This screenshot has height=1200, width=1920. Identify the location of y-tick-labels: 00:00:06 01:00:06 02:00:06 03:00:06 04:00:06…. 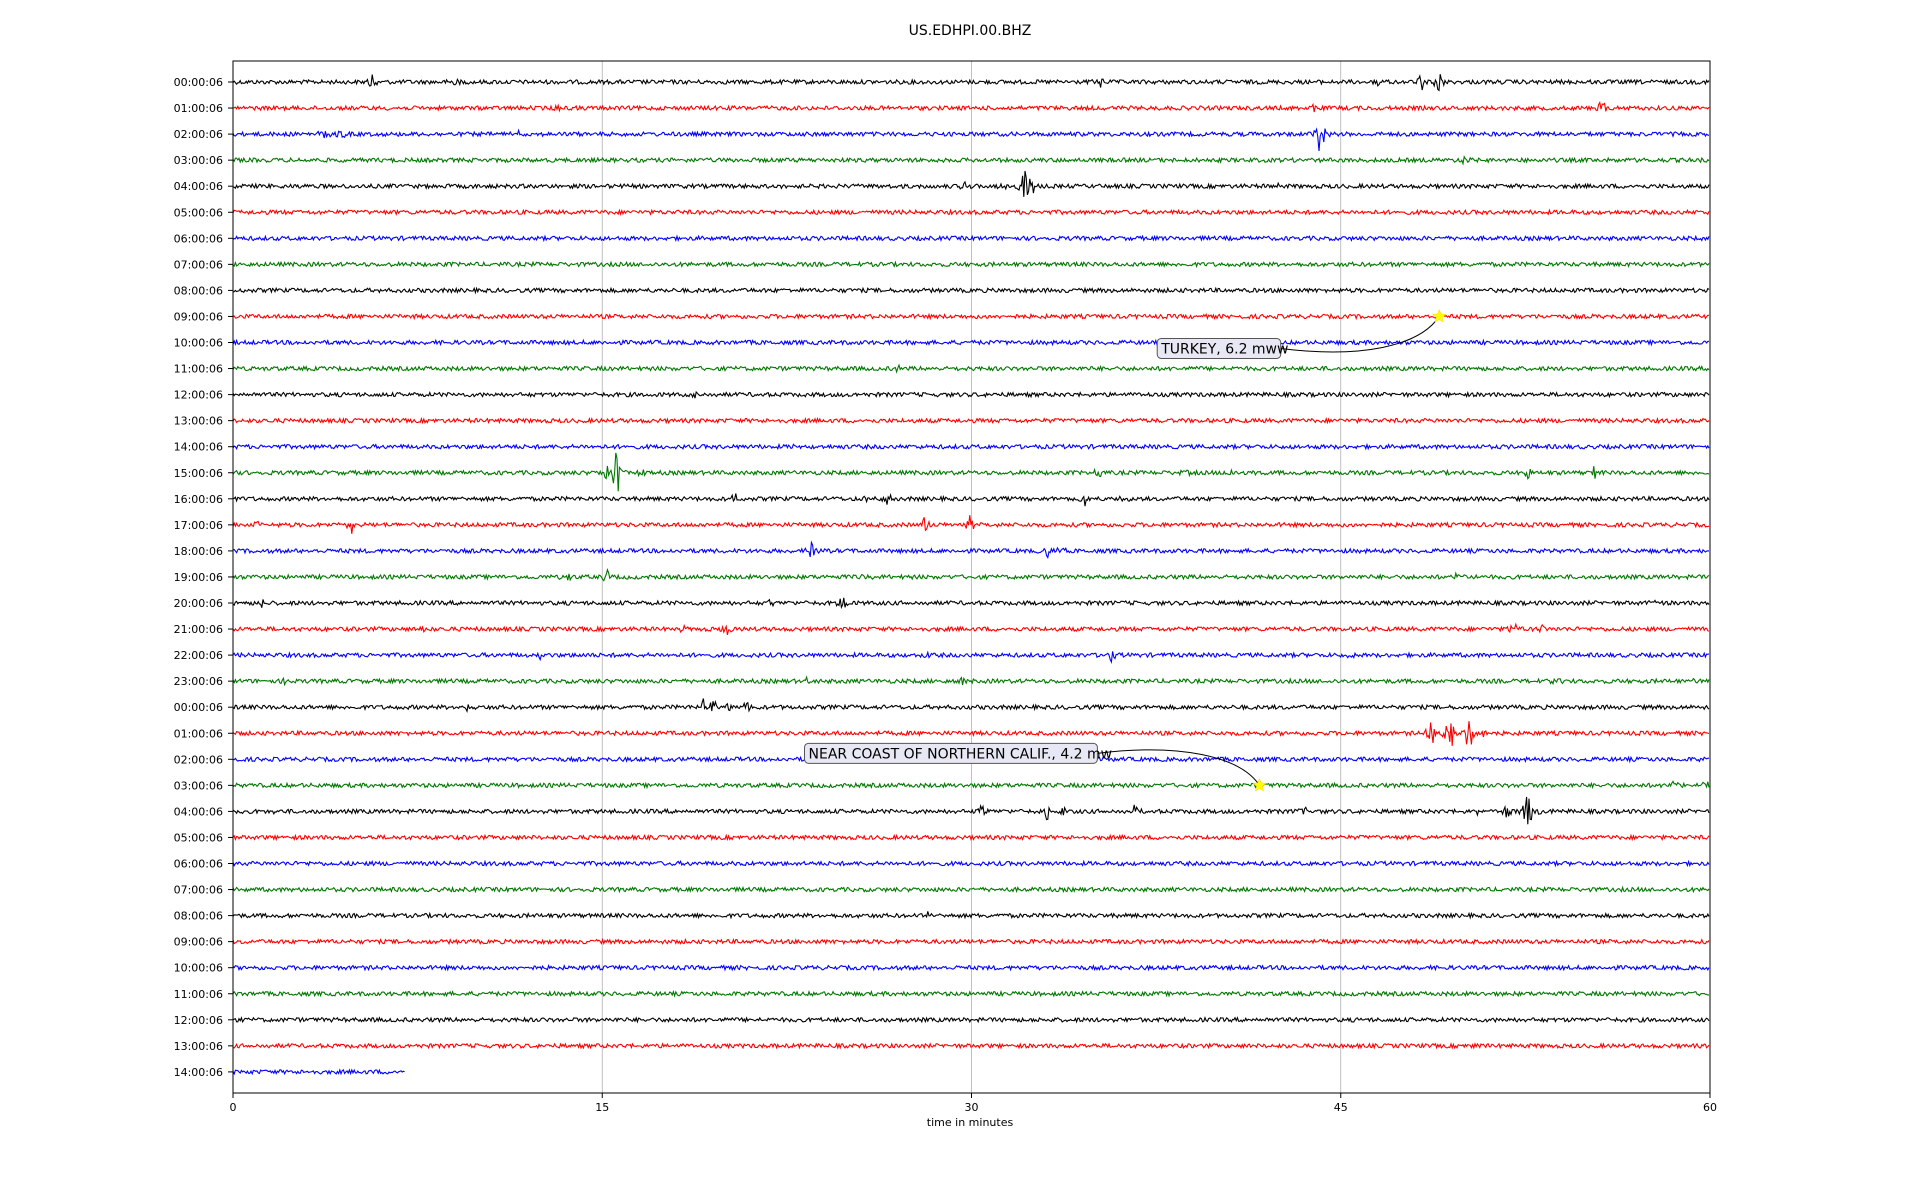
(203, 577).